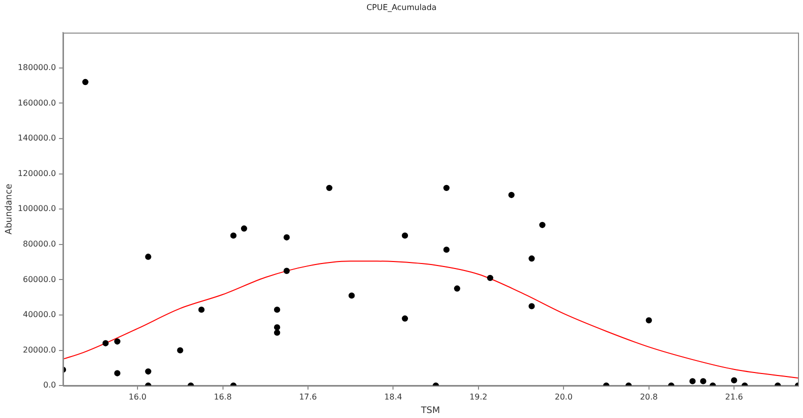 This screenshot has width=803, height=418. I want to click on x-tick-label: 17.6, so click(308, 397).